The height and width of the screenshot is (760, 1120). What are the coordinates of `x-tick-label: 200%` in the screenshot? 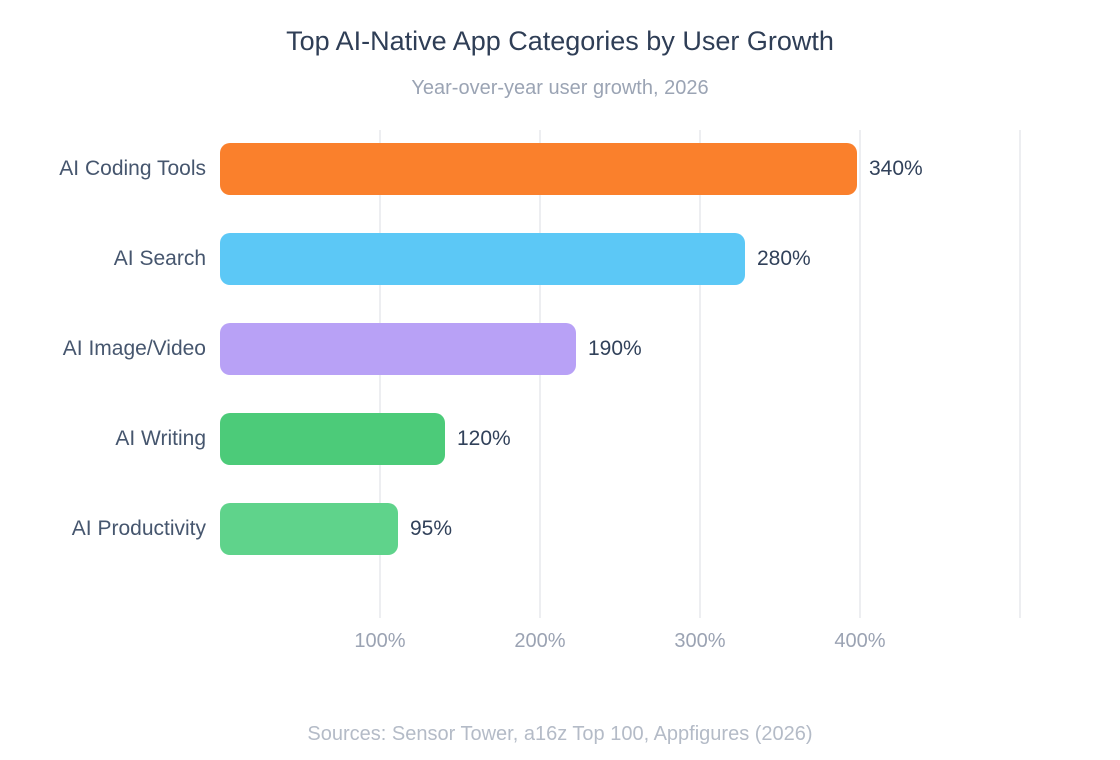 It's located at (540, 641).